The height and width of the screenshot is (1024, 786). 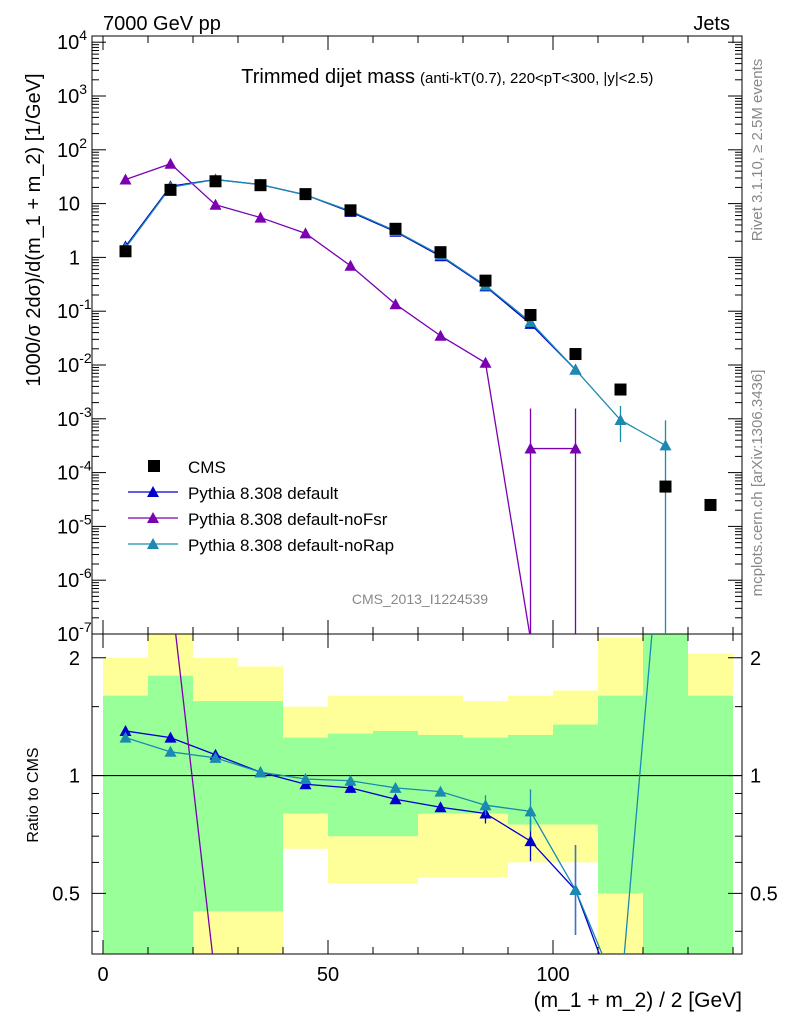 What do you see at coordinates (420, 599) in the screenshot?
I see `analysis-id: CMS_2013_I1224539` at bounding box center [420, 599].